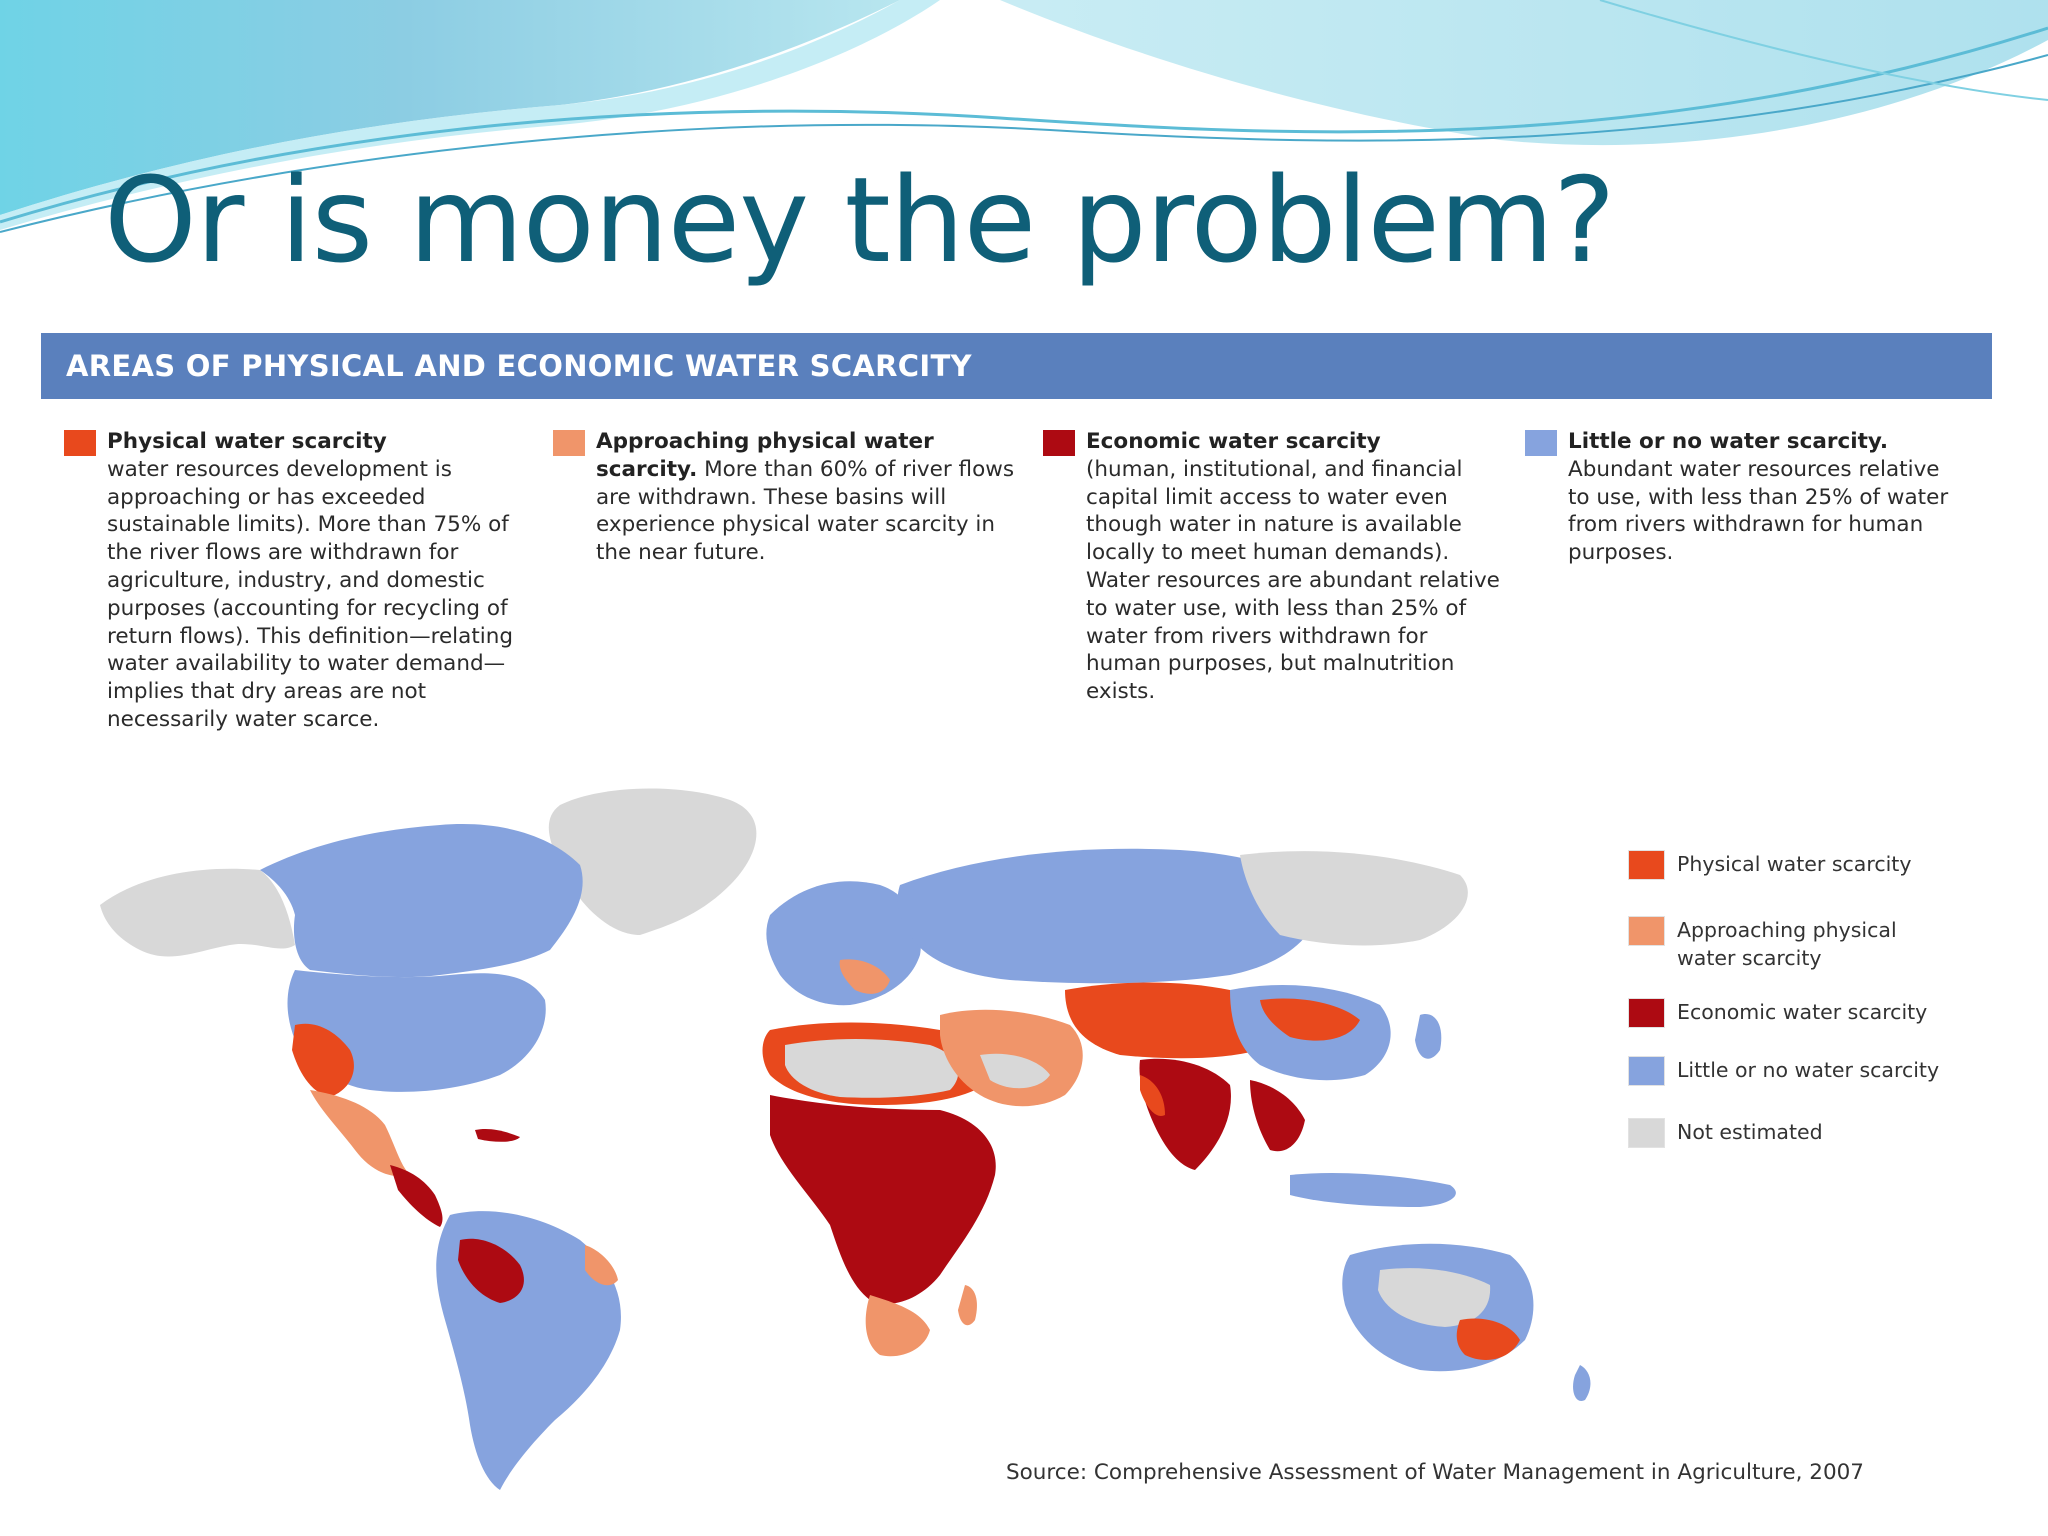 The image size is (2048, 1536). What do you see at coordinates (967, 1305) in the screenshot?
I see `map-region-madagascar` at bounding box center [967, 1305].